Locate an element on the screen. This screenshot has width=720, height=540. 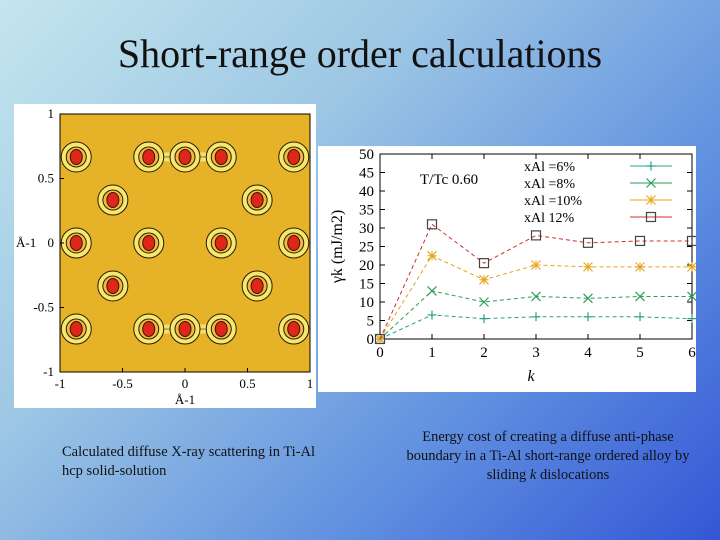
y-tick-label: 30 is located at coordinates (366, 229).